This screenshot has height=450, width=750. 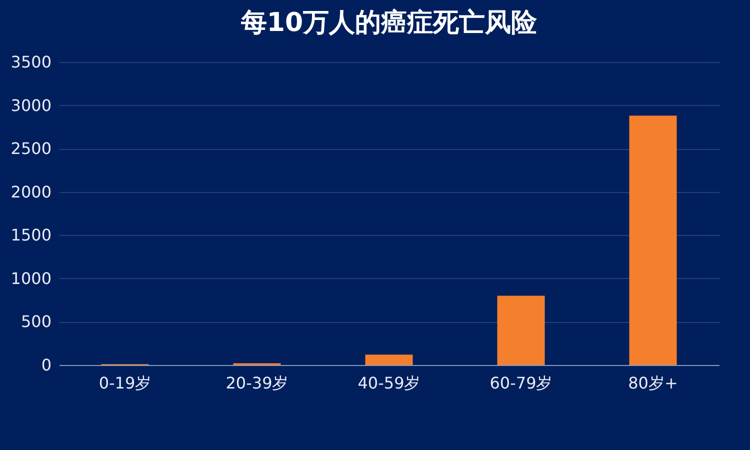 I want to click on y-tick-label: 500, so click(x=36, y=322).